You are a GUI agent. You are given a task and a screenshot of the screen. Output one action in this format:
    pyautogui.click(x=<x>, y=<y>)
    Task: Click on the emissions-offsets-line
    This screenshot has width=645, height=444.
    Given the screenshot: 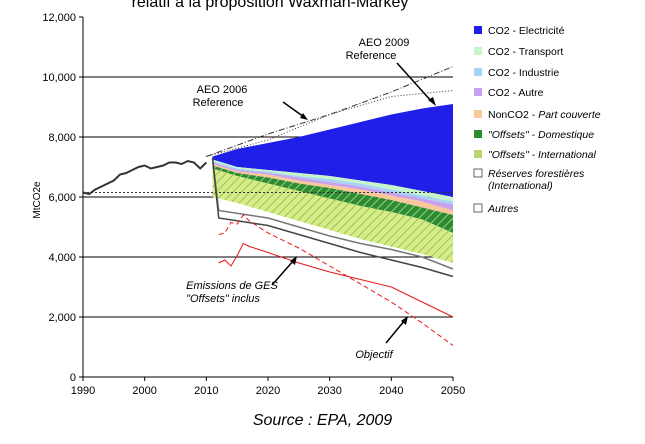 What is the action you would take?
    pyautogui.click(x=336, y=280)
    